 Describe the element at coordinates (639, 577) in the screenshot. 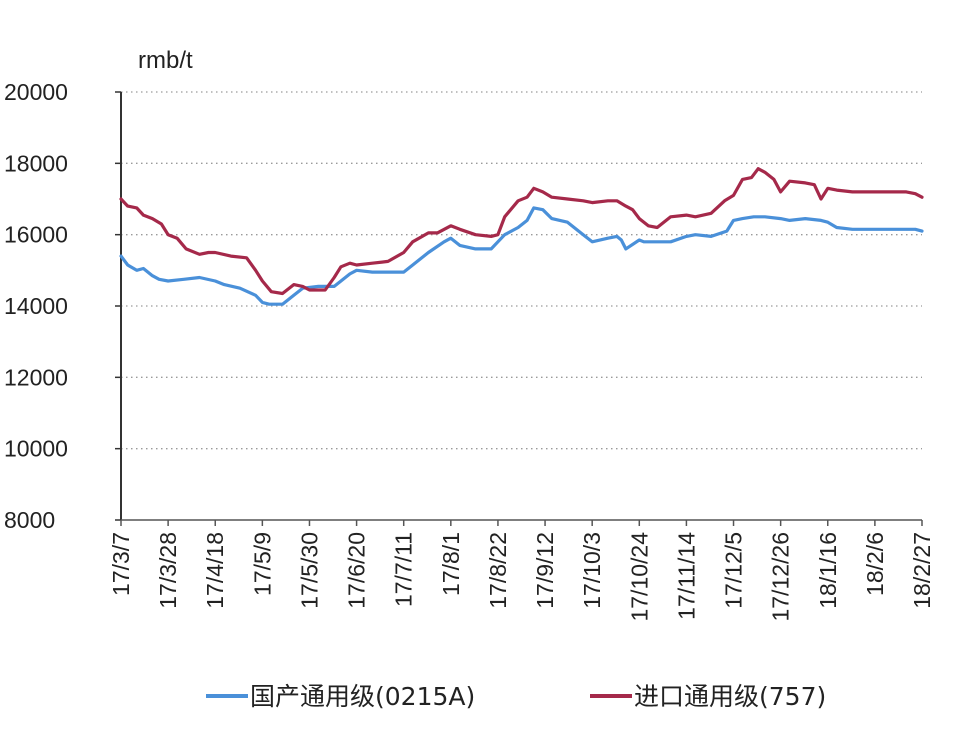

I see `x-tick-label: 17/10/24` at that location.